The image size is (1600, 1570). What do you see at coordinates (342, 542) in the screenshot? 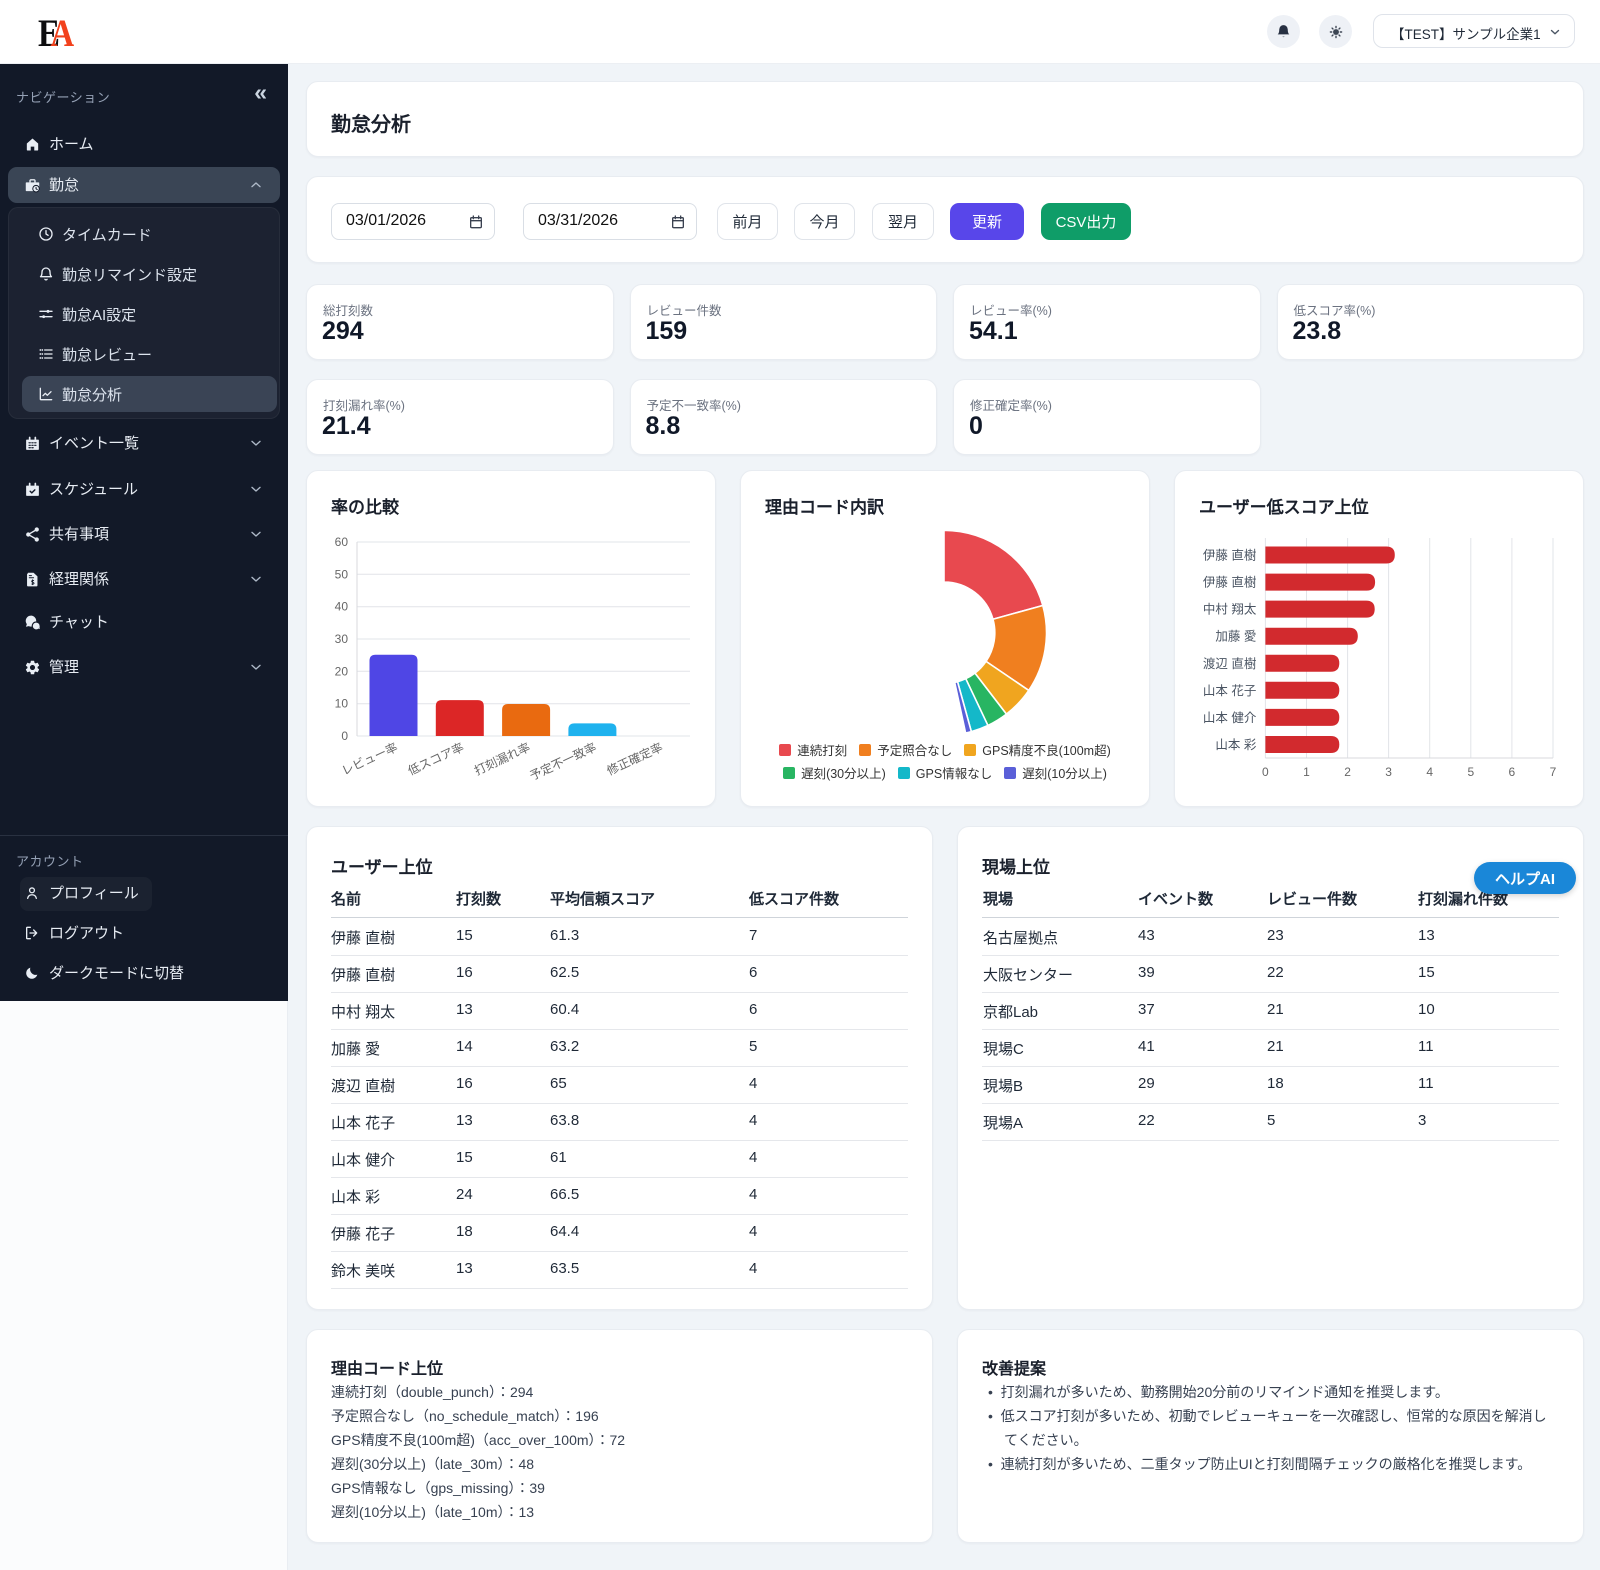
I see `svg-text: 60` at bounding box center [342, 542].